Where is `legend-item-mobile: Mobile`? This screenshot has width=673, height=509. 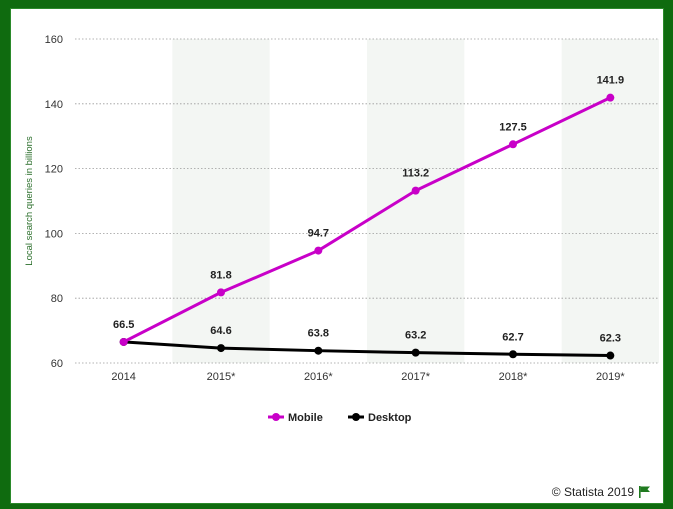
legend-item-mobile: Mobile is located at coordinates (295, 418).